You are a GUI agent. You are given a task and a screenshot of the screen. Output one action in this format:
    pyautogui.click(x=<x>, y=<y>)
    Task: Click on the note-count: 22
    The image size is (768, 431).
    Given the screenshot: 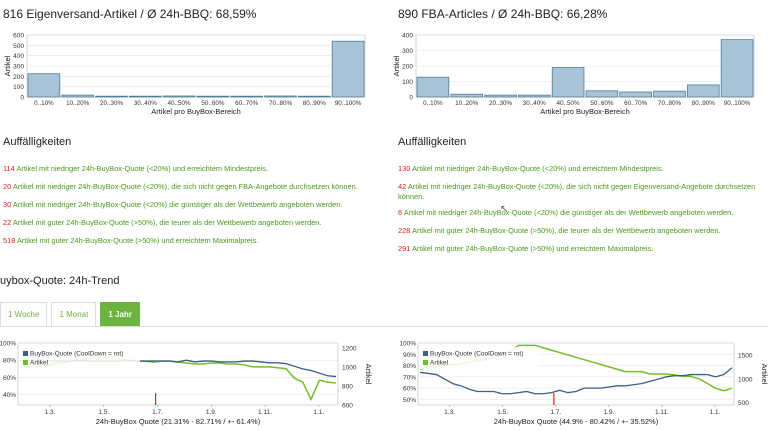 What is the action you would take?
    pyautogui.click(x=7, y=222)
    